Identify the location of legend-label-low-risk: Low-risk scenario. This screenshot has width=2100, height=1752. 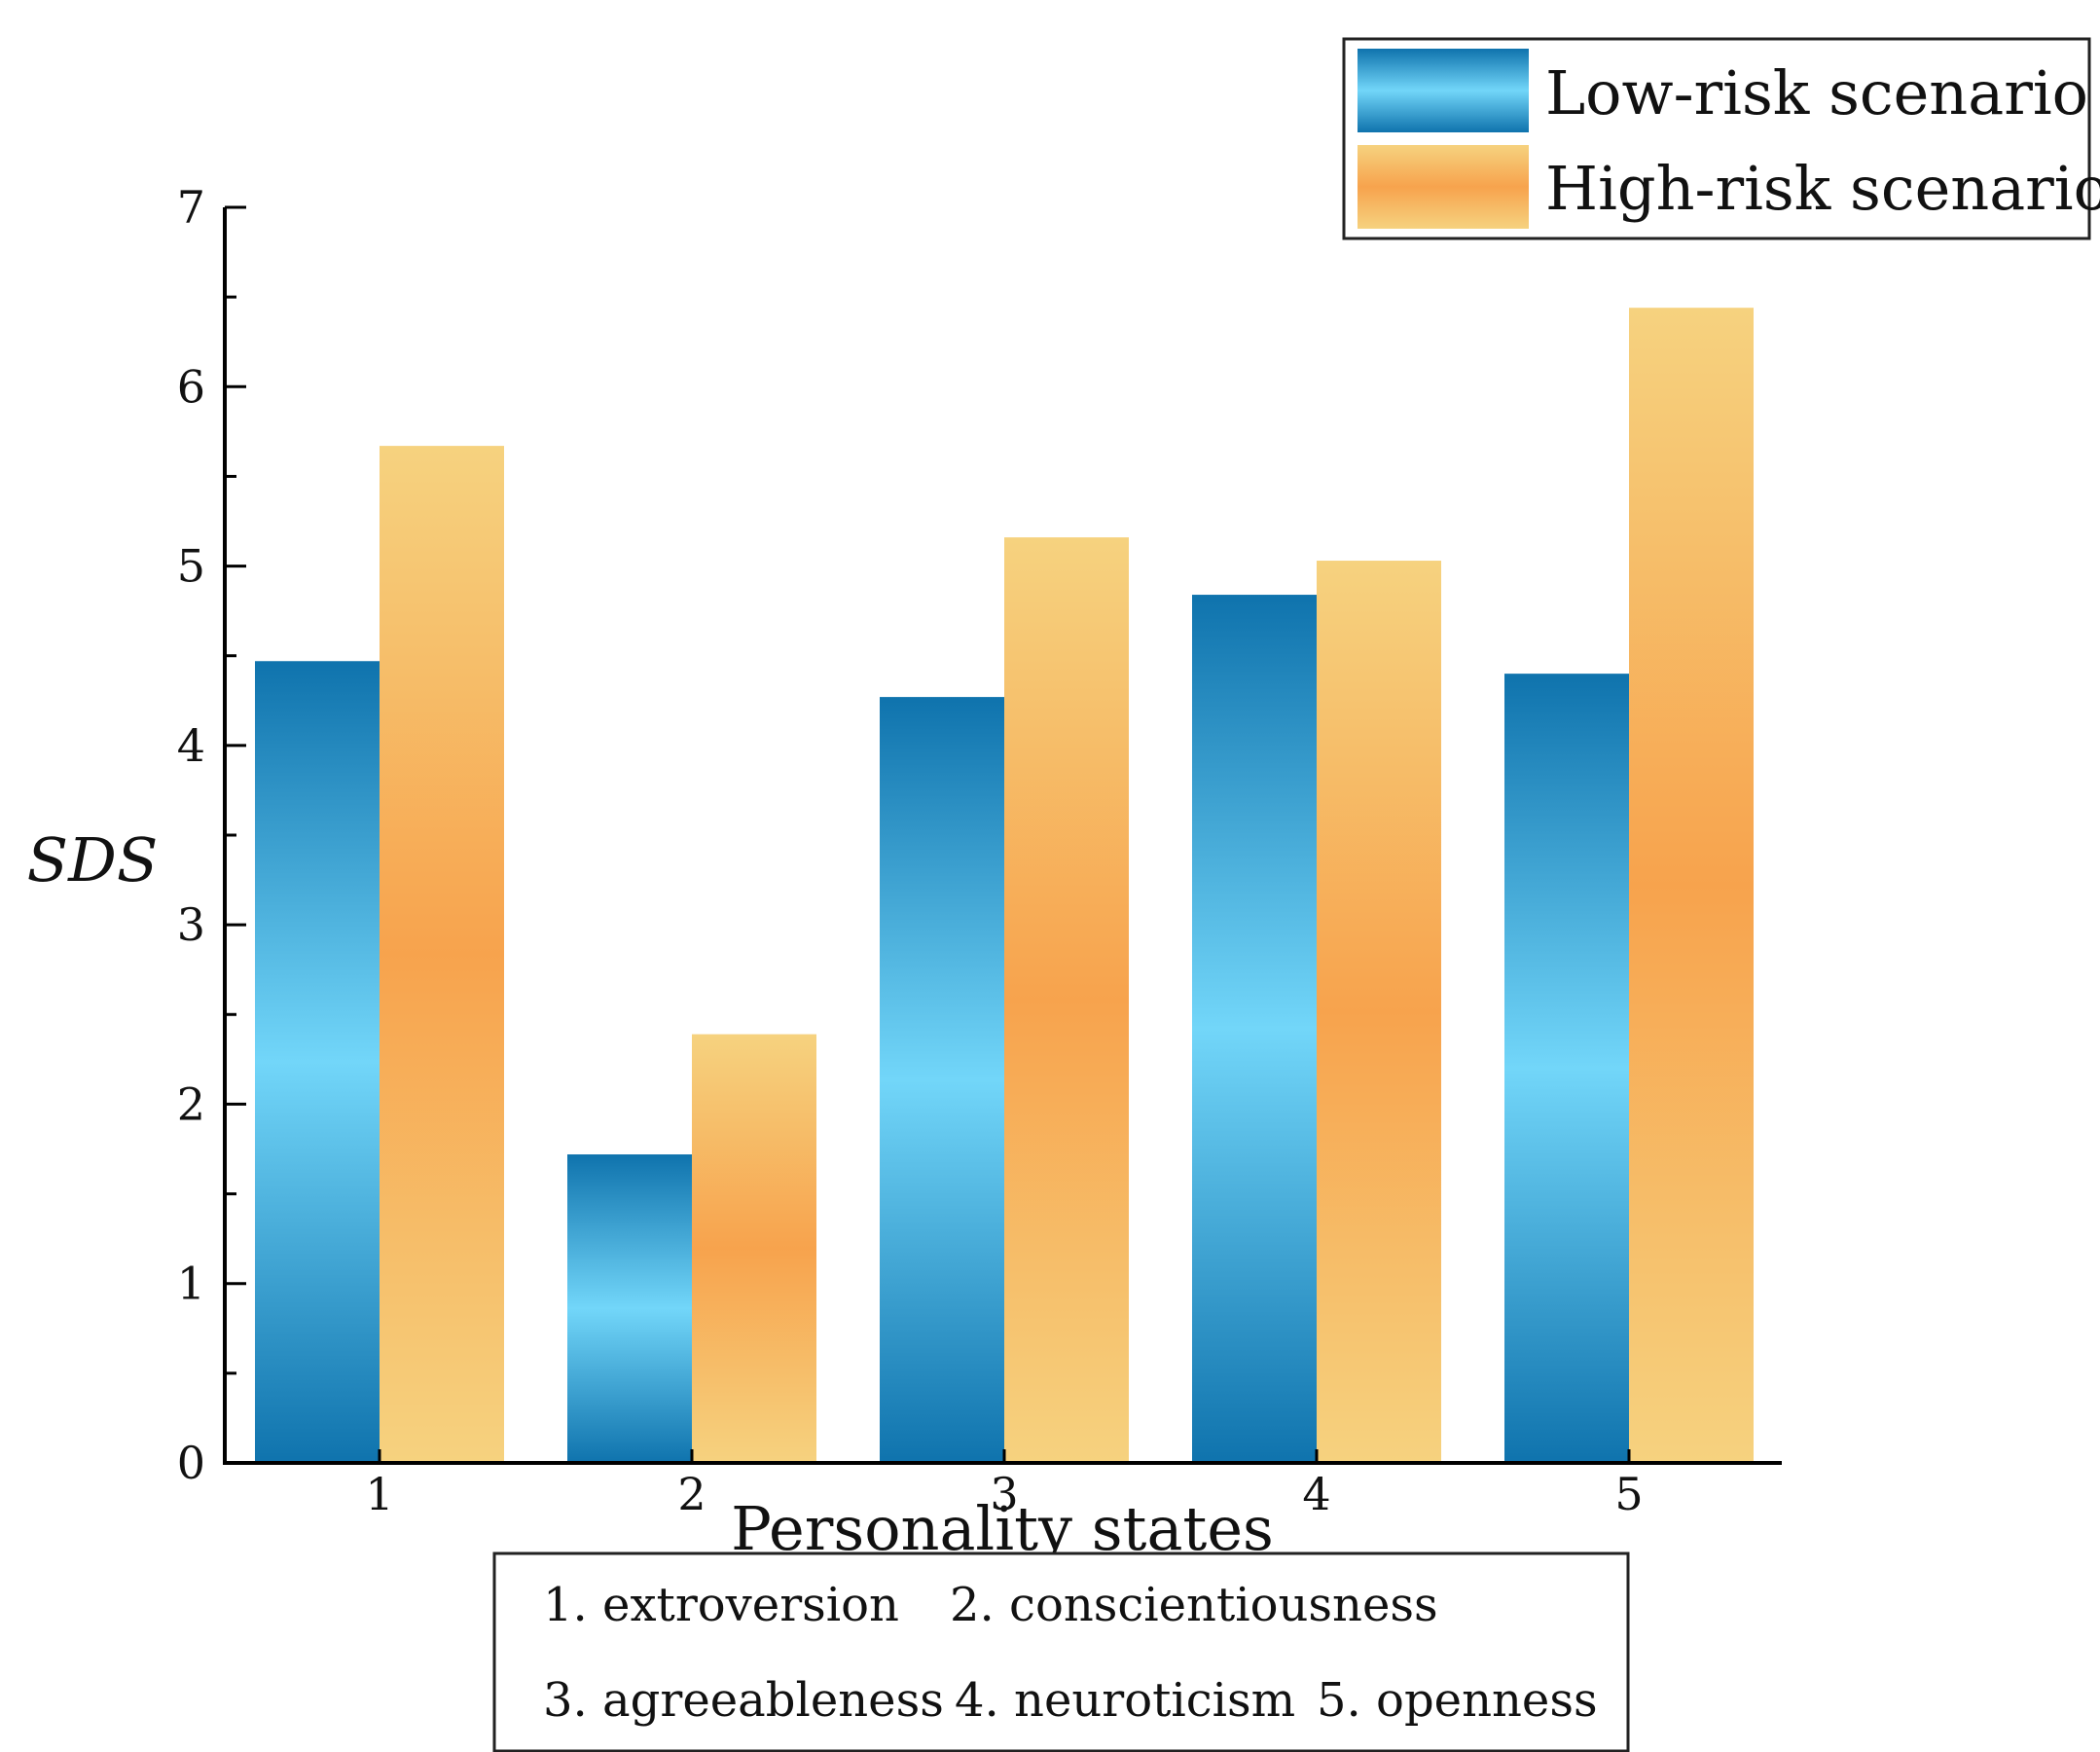
(1816, 93).